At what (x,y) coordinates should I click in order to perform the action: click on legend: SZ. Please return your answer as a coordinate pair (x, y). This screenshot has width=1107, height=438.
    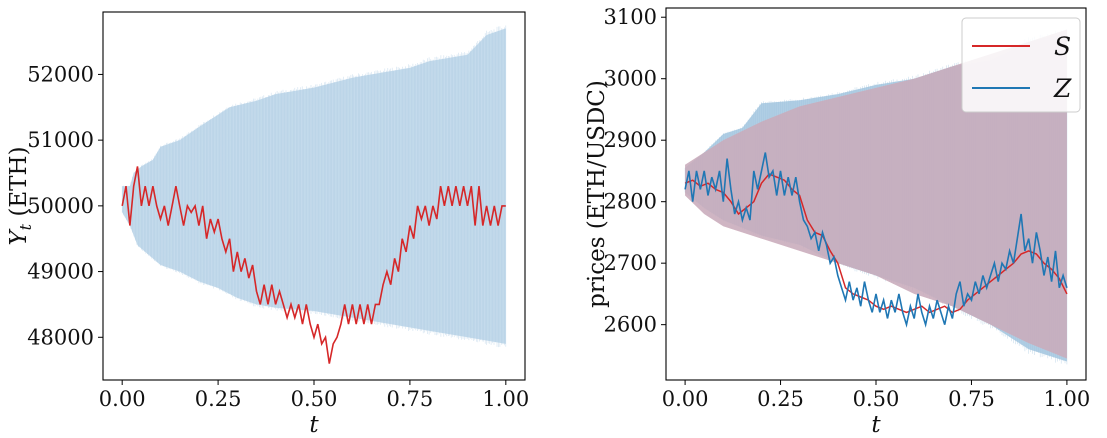
    Looking at the image, I should click on (1021, 65).